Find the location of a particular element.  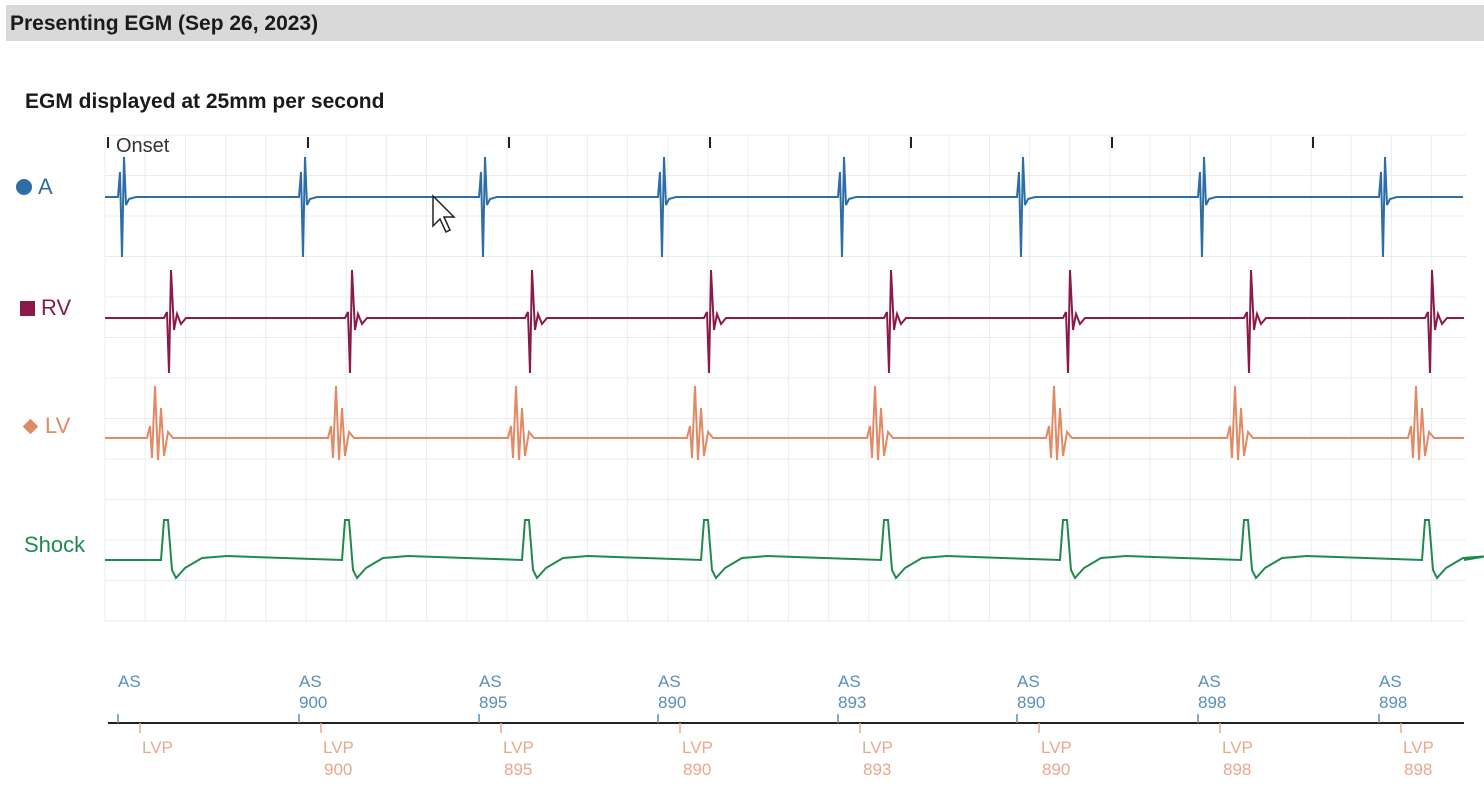

channel-name: Shock is located at coordinates (55, 544).